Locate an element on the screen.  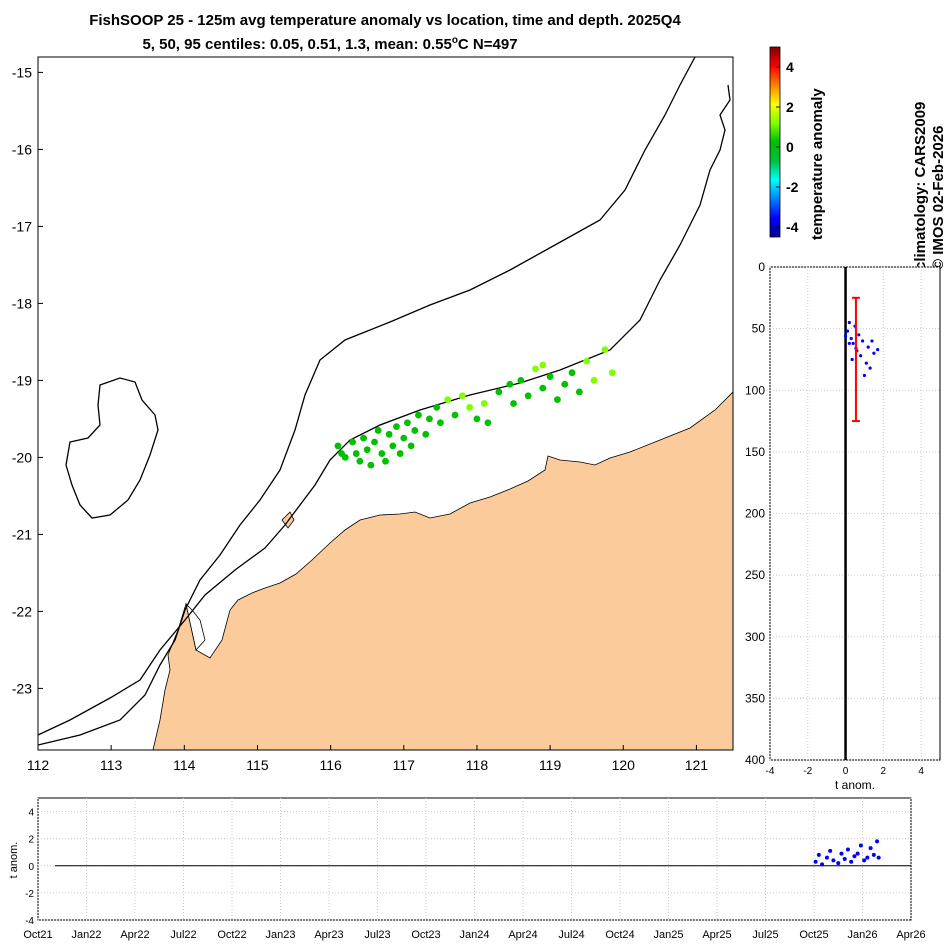
depth-y-tick-label: 400 is located at coordinates (755, 760).